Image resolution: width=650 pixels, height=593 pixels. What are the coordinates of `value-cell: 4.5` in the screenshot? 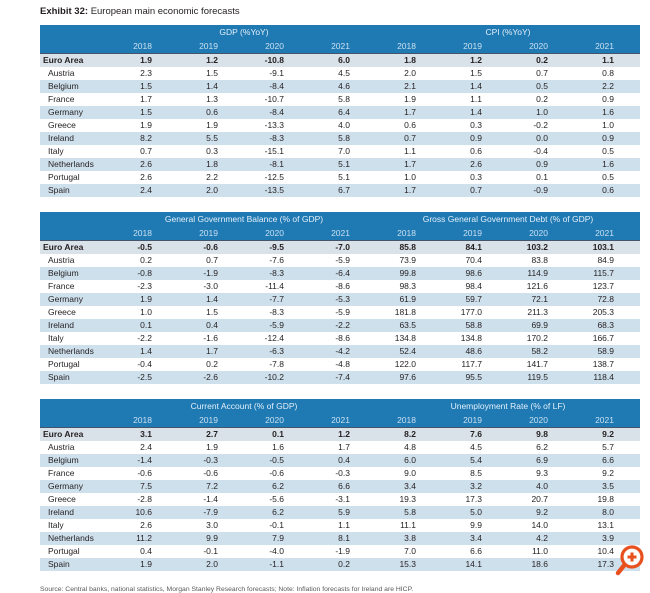 It's located at (344, 73).